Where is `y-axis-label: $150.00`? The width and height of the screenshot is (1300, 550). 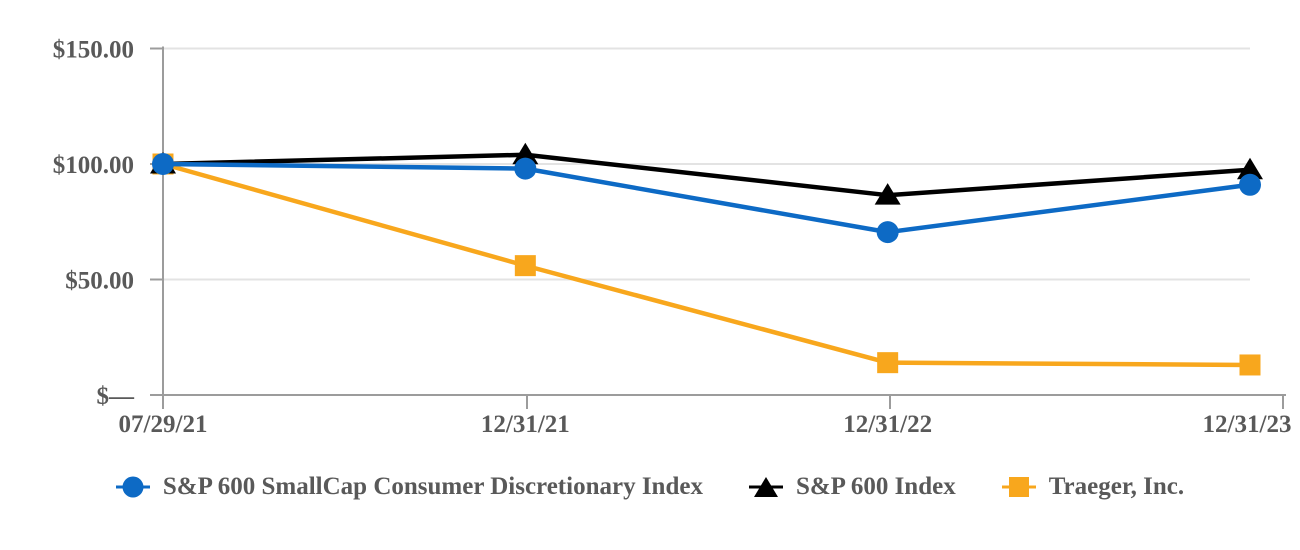 y-axis-label: $150.00 is located at coordinates (93, 50).